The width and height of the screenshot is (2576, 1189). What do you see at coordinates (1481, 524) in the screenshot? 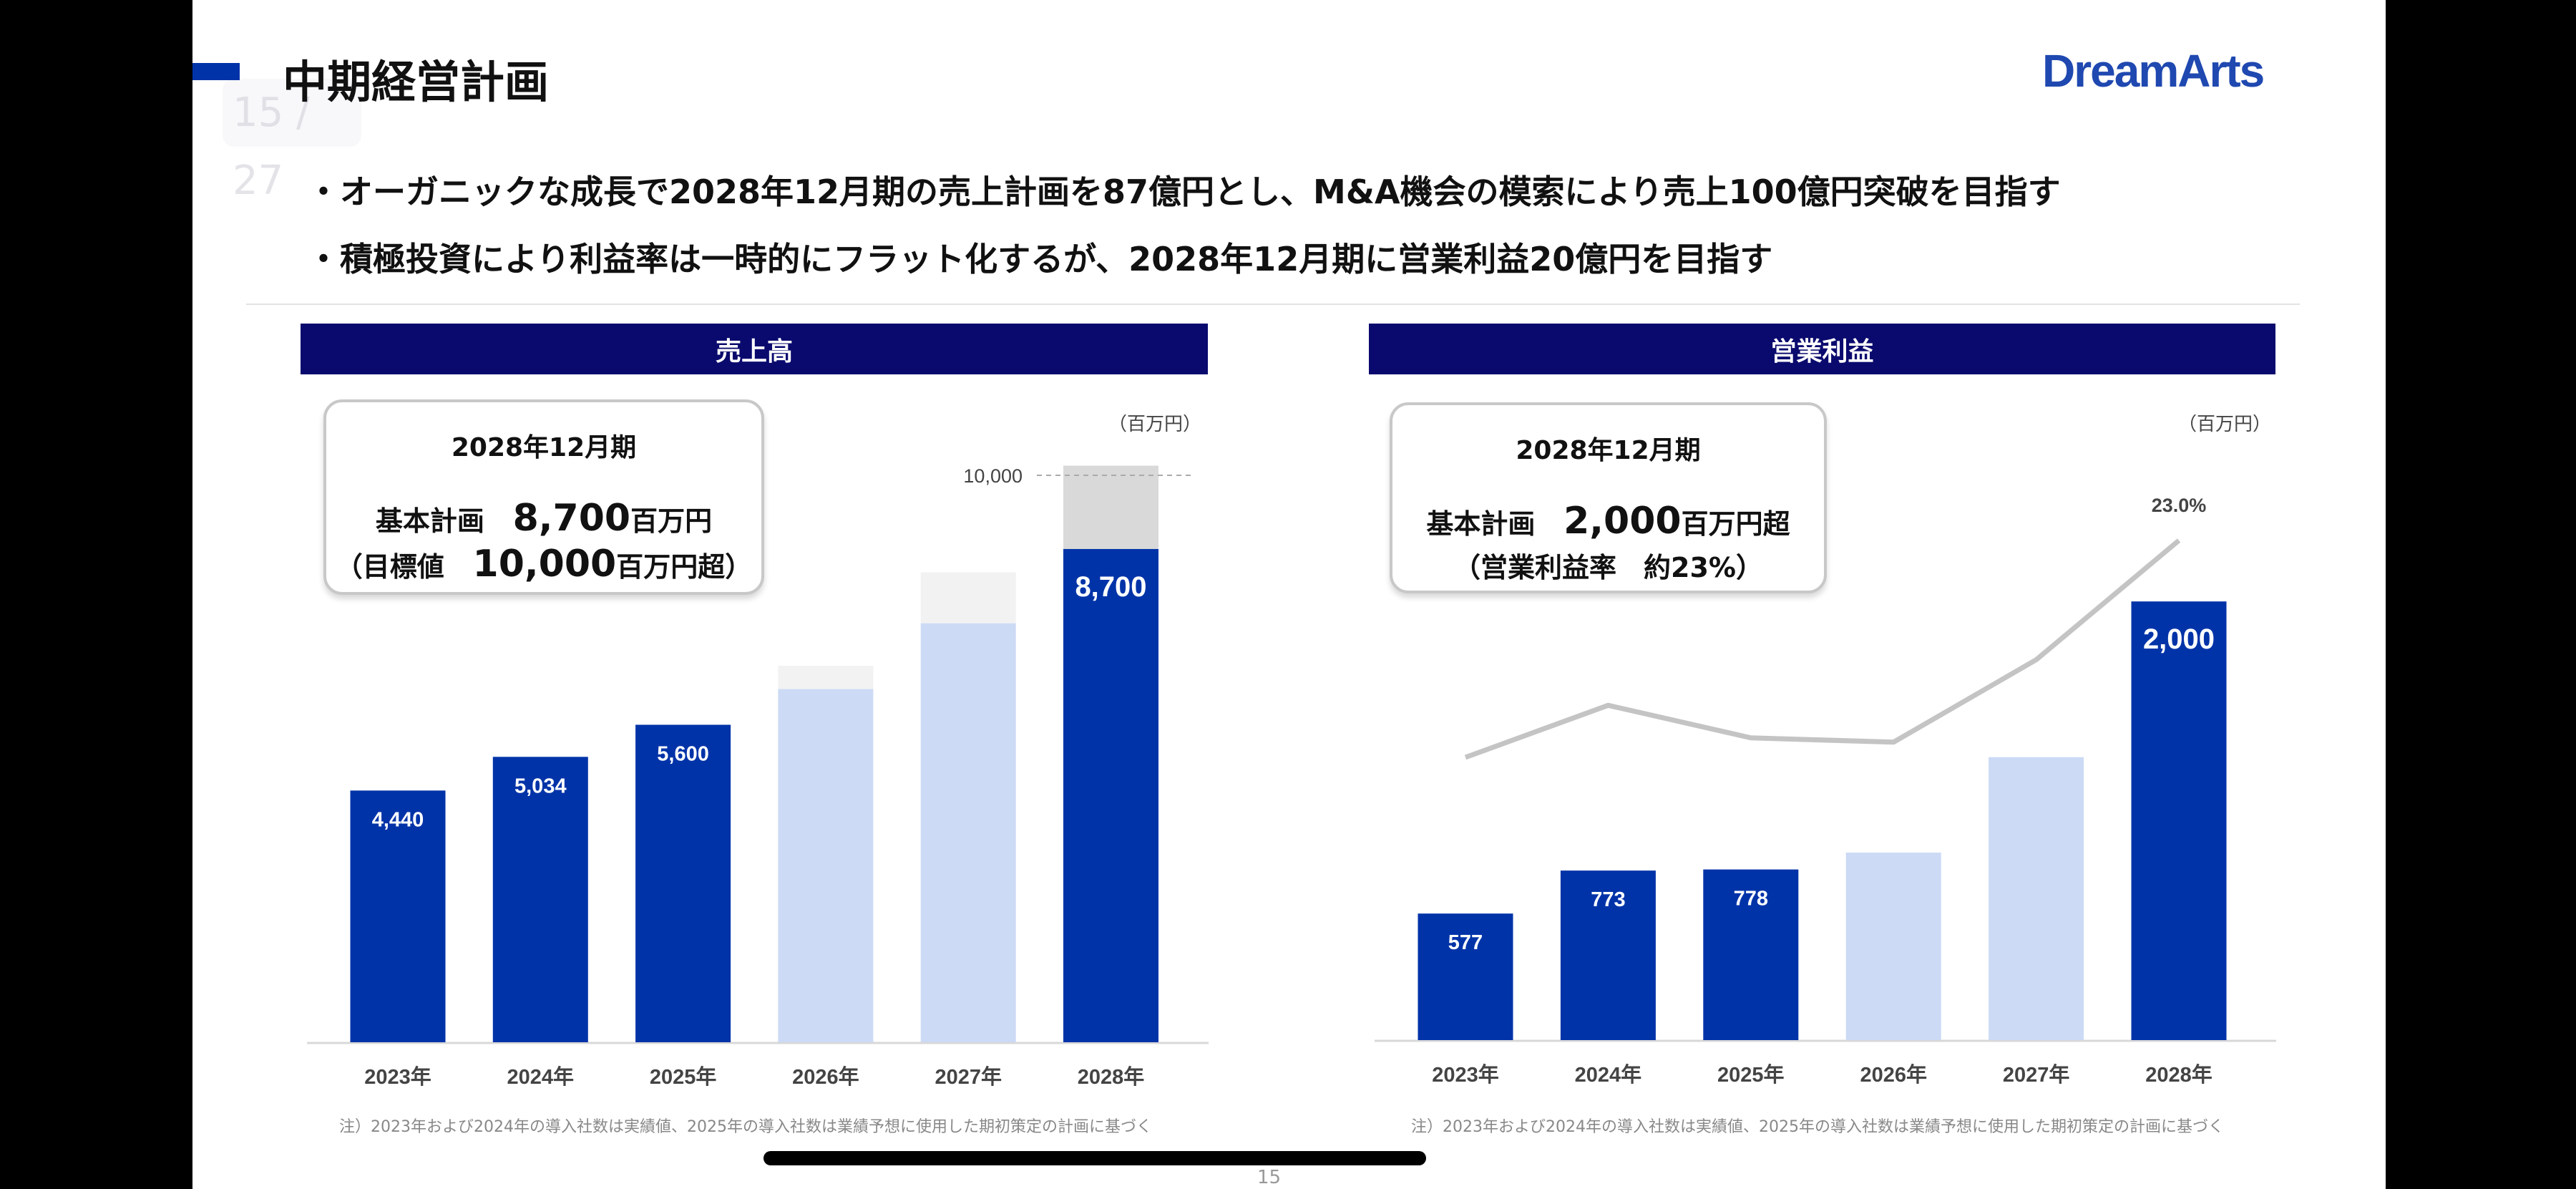
I see `profit-plan-label: 基本計画` at bounding box center [1481, 524].